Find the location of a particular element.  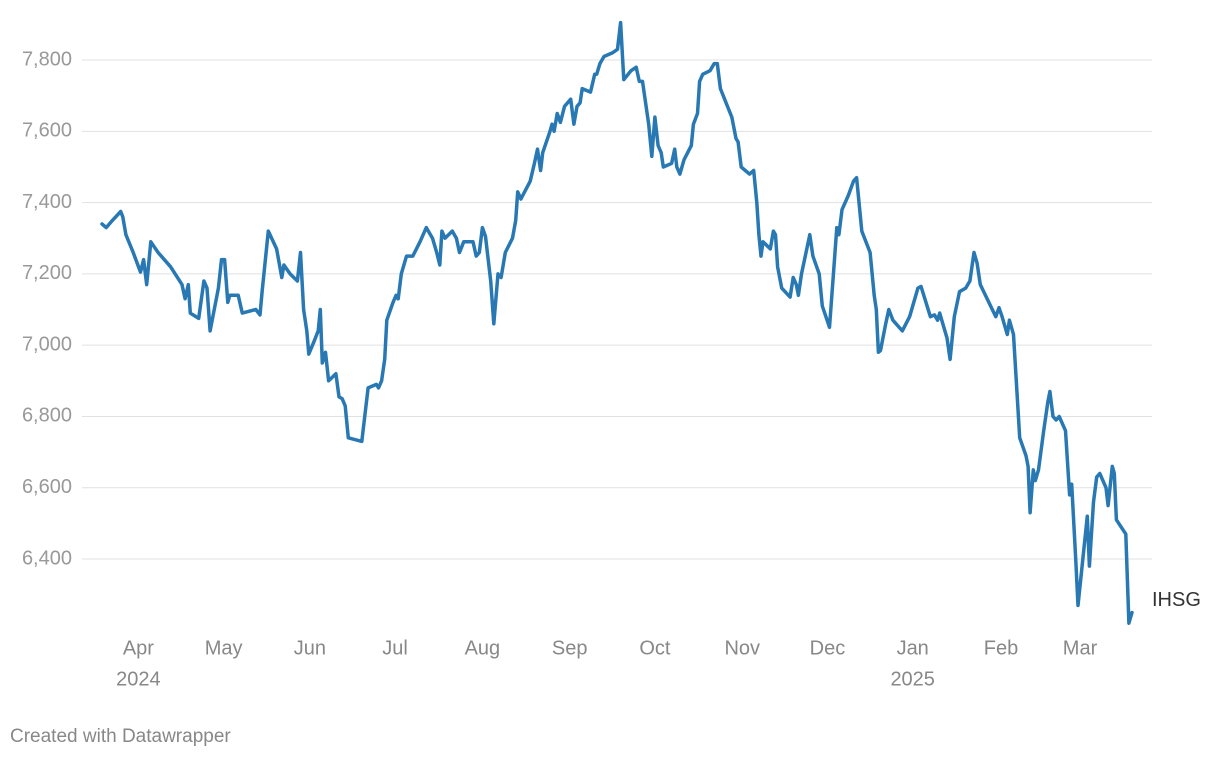

y-tick-label: 7,400 is located at coordinates (47, 202).